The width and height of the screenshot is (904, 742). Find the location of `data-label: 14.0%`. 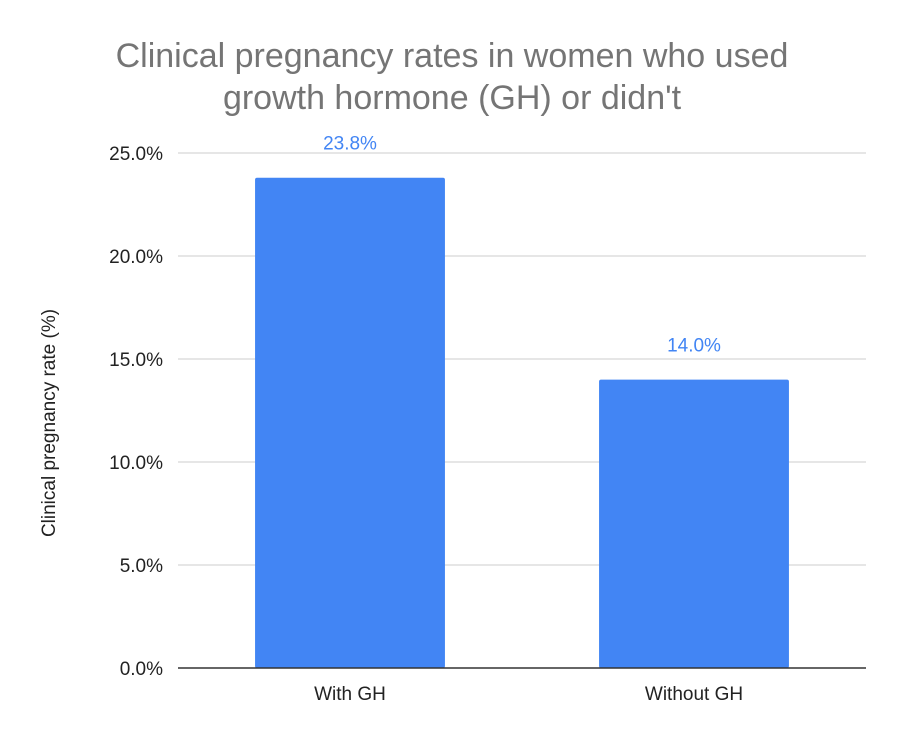

data-label: 14.0% is located at coordinates (694, 346).